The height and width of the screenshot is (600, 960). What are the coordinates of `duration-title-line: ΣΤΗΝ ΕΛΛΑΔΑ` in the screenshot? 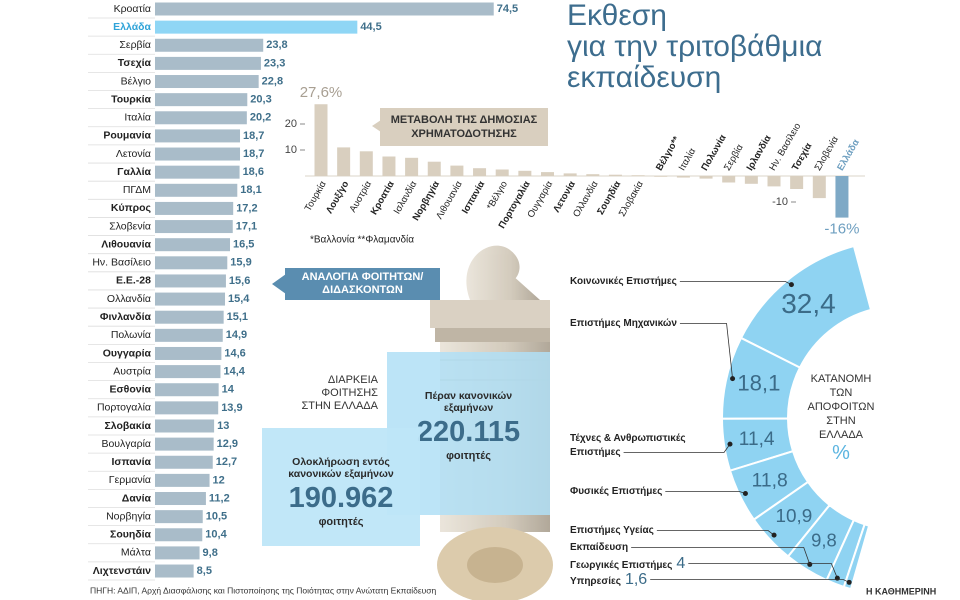 It's located at (339, 406).